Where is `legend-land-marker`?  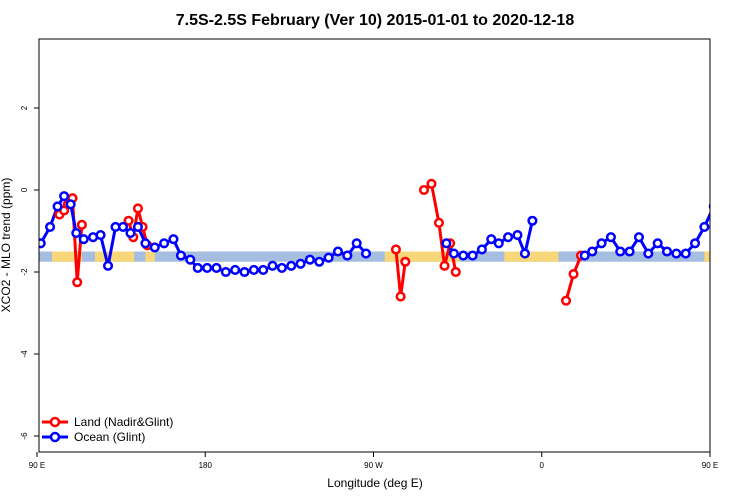
legend-land-marker is located at coordinates (55, 422).